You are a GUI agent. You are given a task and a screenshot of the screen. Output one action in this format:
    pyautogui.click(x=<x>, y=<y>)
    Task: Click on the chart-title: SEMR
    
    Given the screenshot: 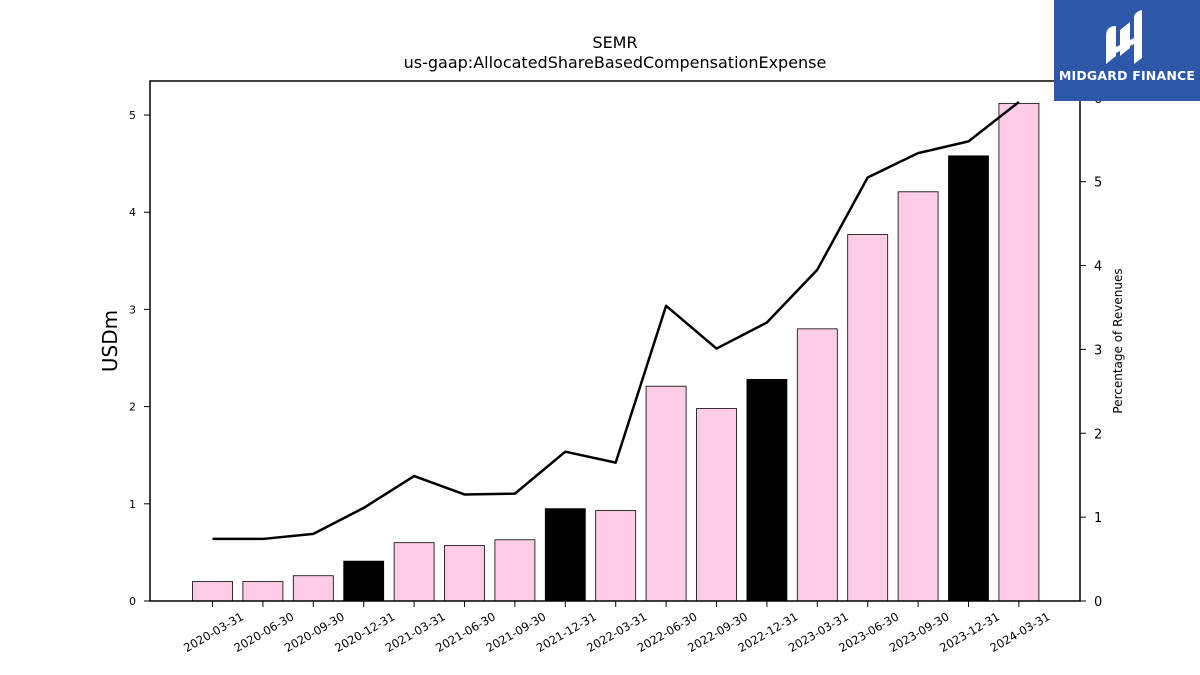 What is the action you would take?
    pyautogui.click(x=614, y=42)
    